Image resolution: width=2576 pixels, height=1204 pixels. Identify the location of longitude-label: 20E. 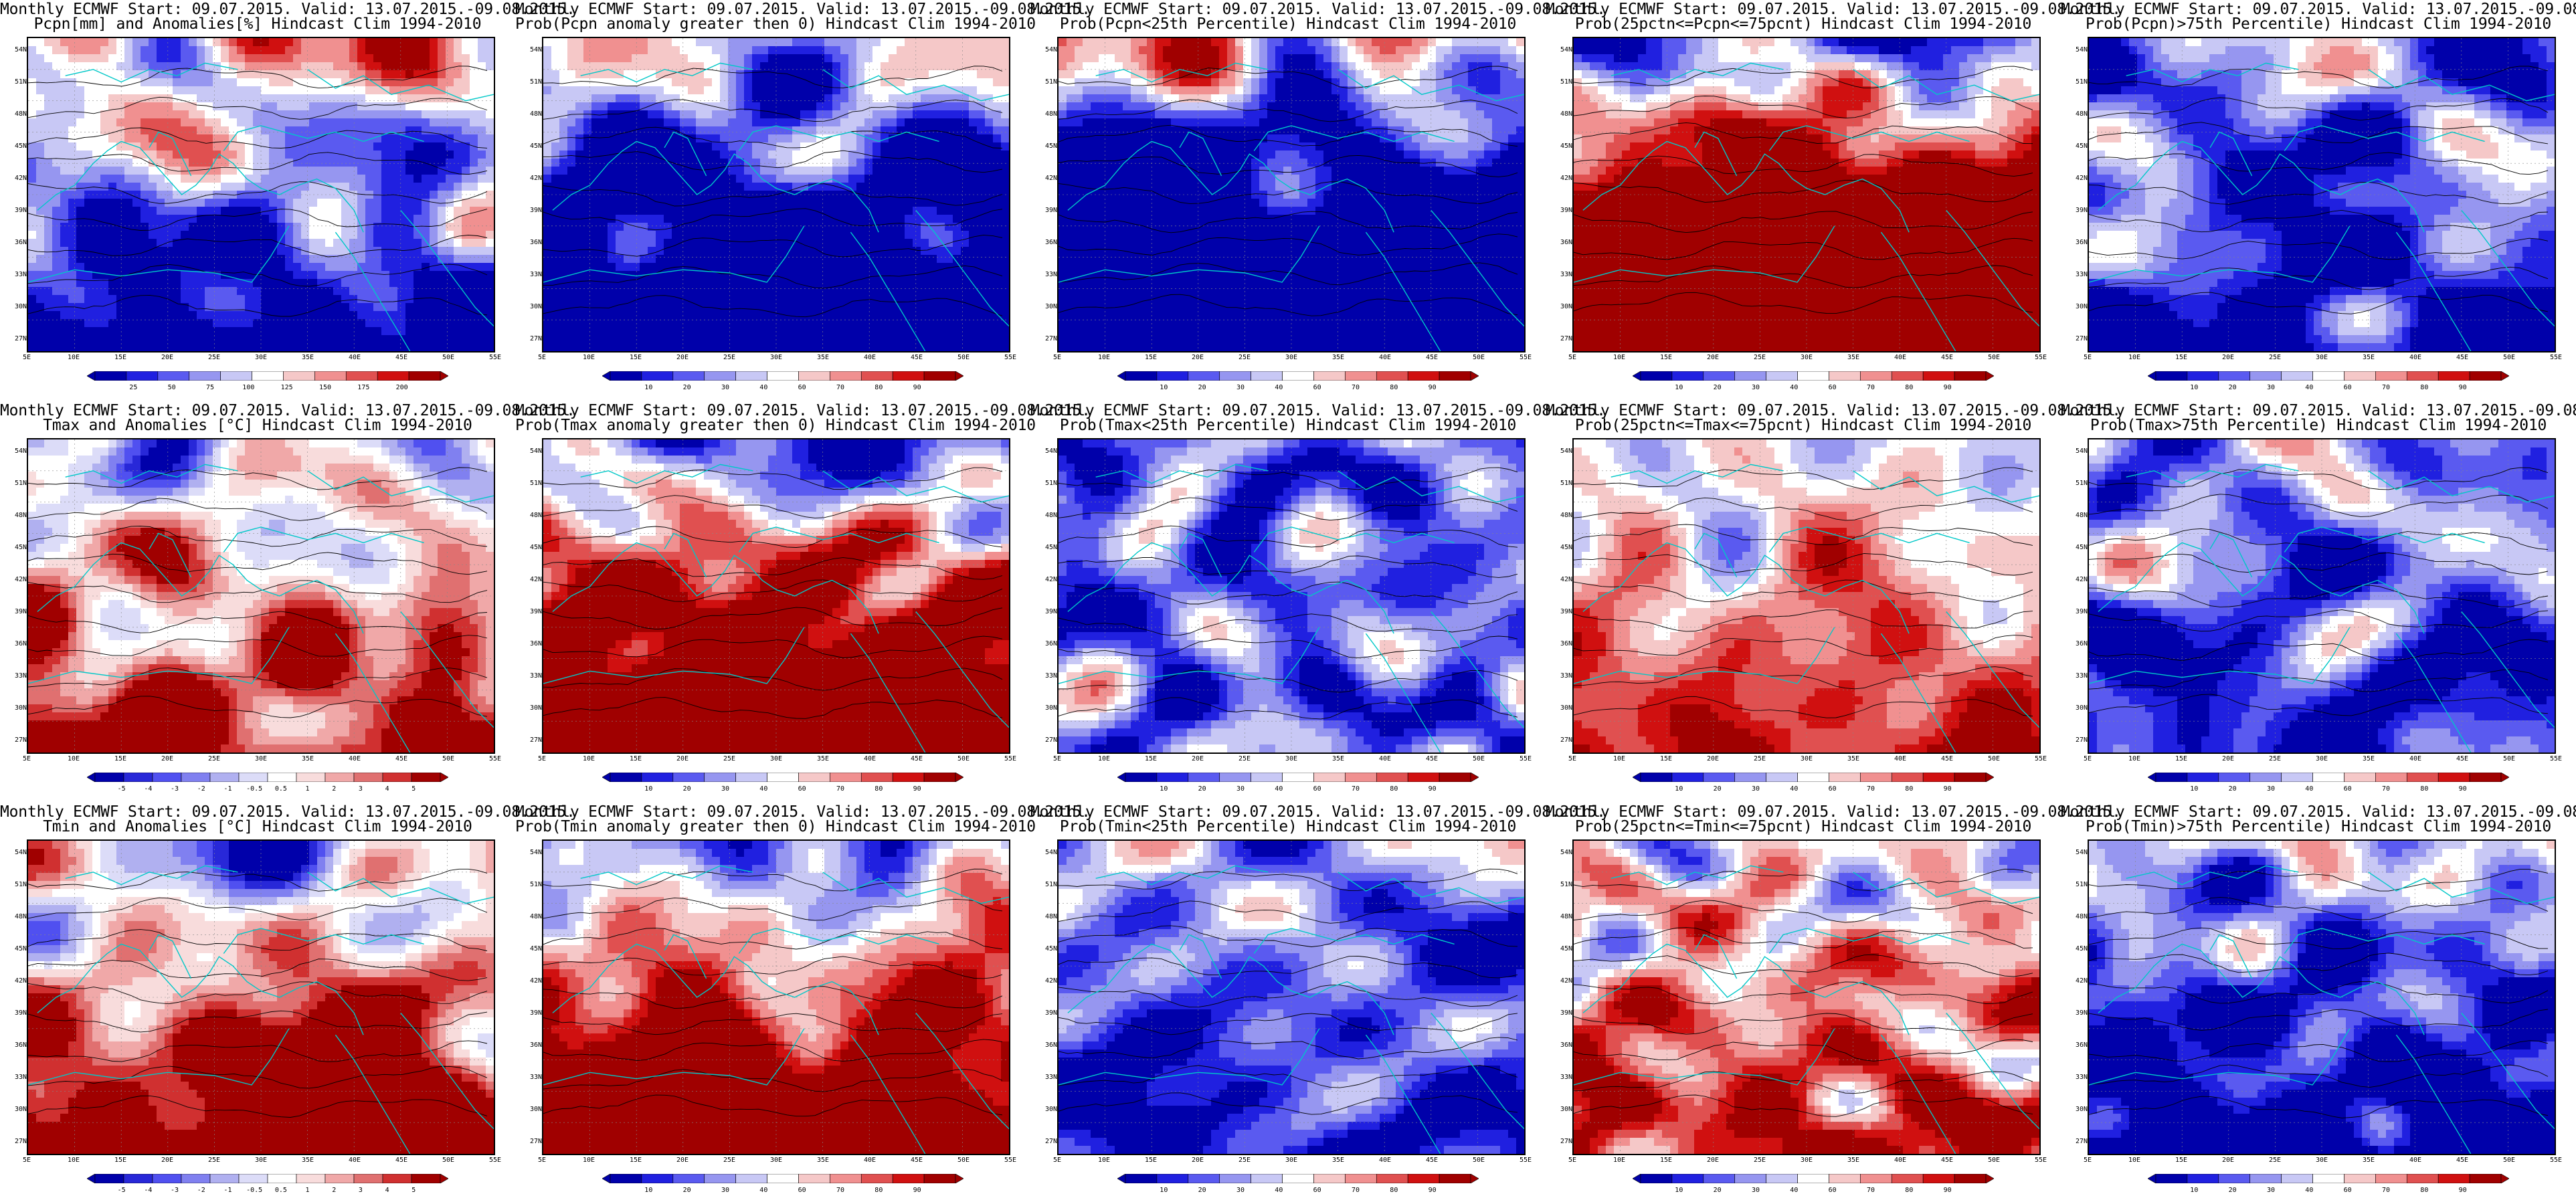
(2228, 759).